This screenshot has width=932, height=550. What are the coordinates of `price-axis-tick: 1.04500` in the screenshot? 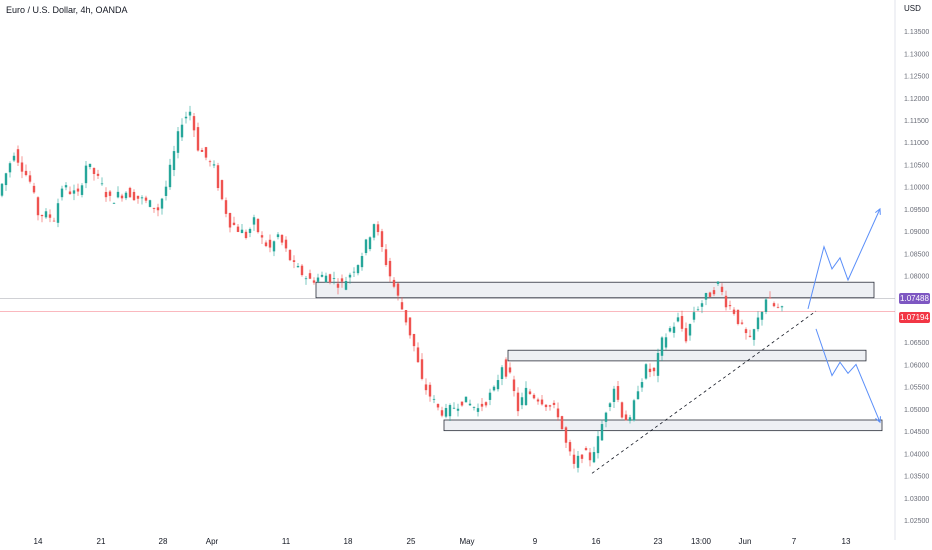 It's located at (916, 432).